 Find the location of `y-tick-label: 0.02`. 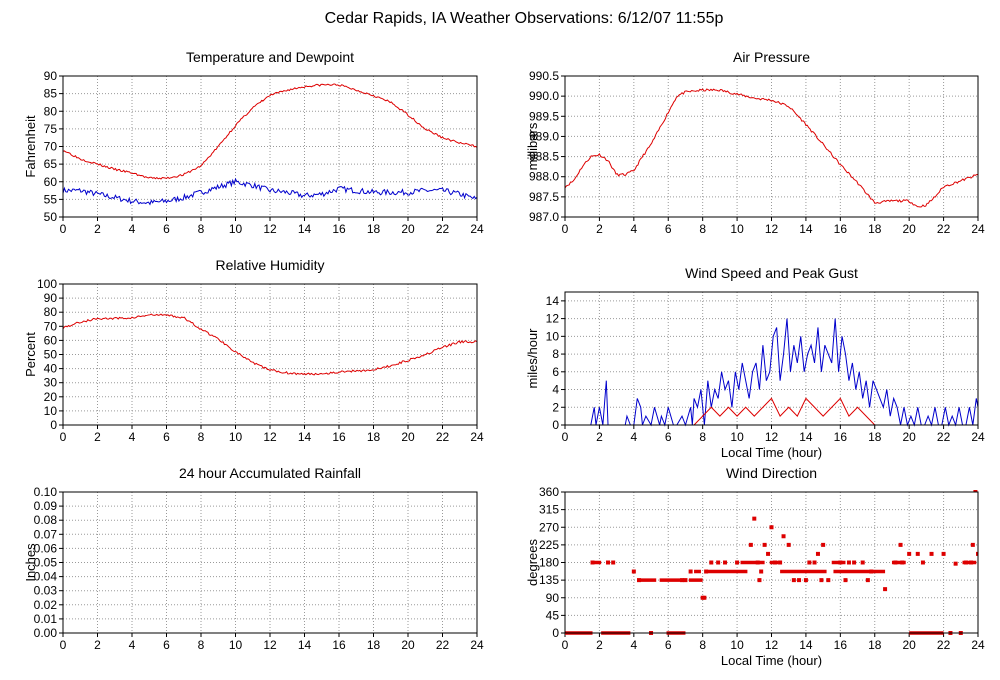

y-tick-label: 0.02 is located at coordinates (46, 605).